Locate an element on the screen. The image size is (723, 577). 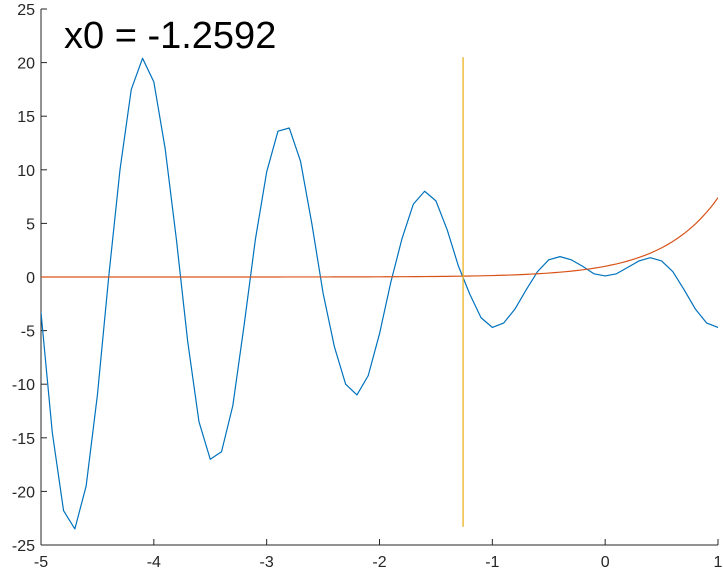
annotation-text: x0 = -1.2592 is located at coordinates (170, 36).